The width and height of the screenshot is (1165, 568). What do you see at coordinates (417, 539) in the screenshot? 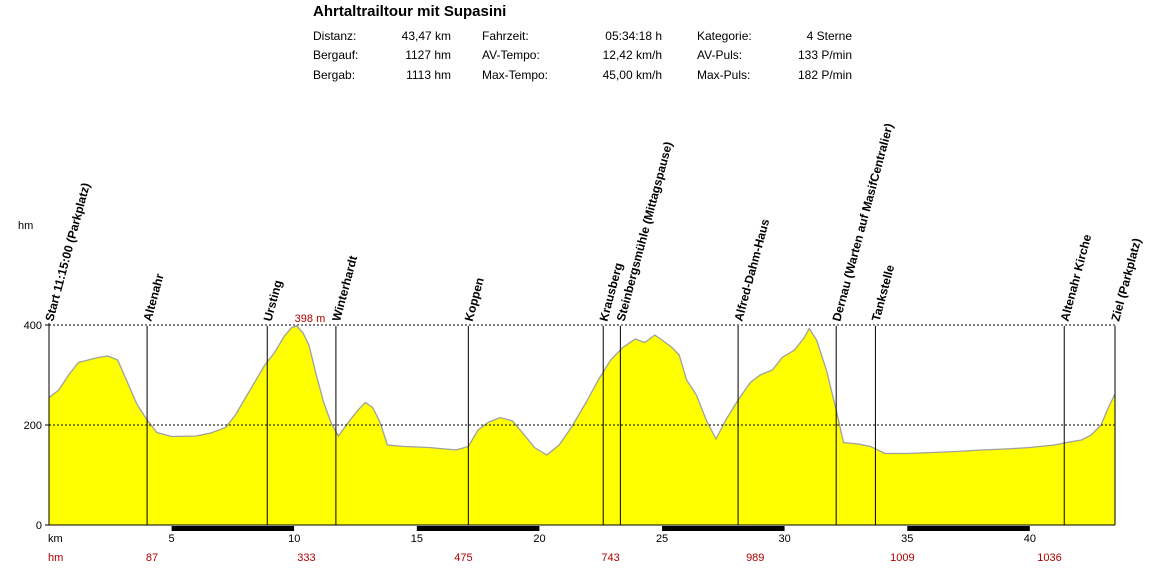
I see `x-tick-label: 15` at bounding box center [417, 539].